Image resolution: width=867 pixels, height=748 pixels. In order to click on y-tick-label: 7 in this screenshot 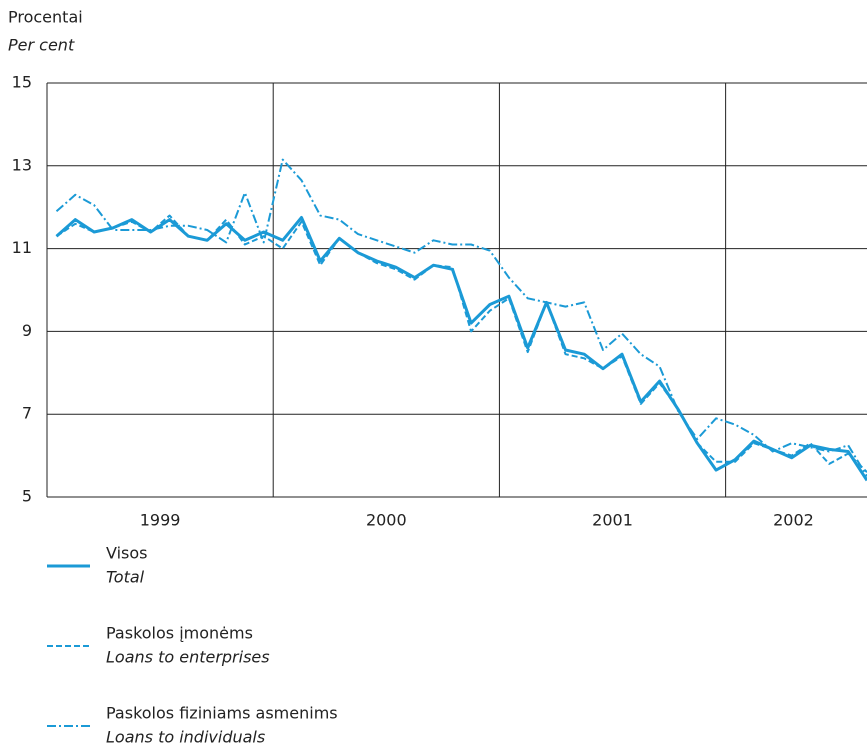, I will do `click(27, 413)`.